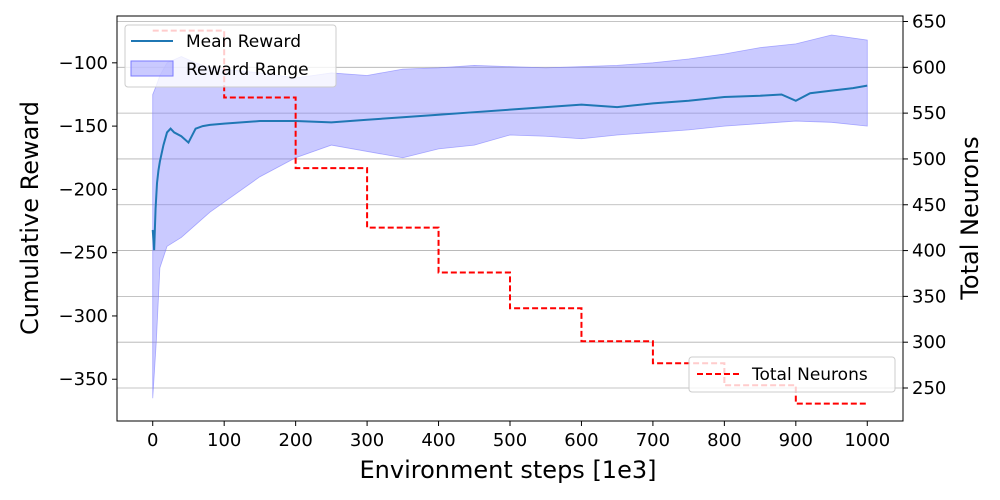 The image size is (1000, 500). I want to click on legend-label-total-neurons: Total Neurons, so click(809, 375).